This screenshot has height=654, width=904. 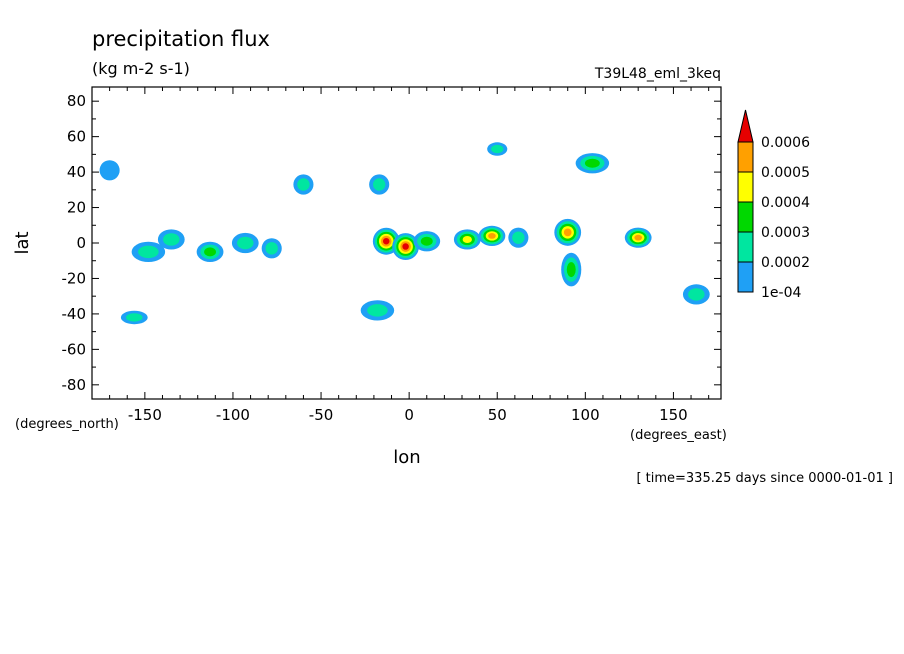 I want to click on colorbar-label: 0.0002, so click(x=785, y=263).